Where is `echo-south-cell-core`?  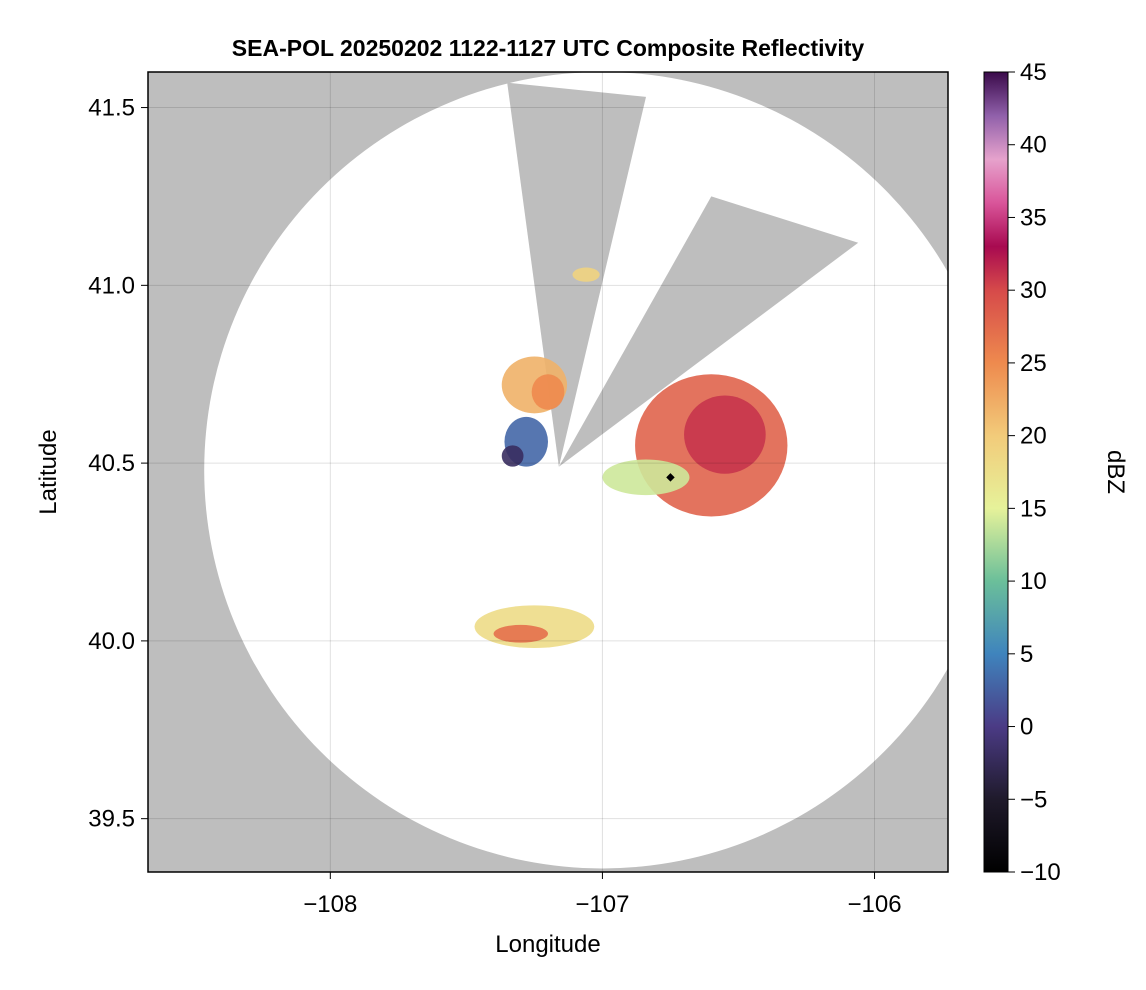 echo-south-cell-core is located at coordinates (520, 633).